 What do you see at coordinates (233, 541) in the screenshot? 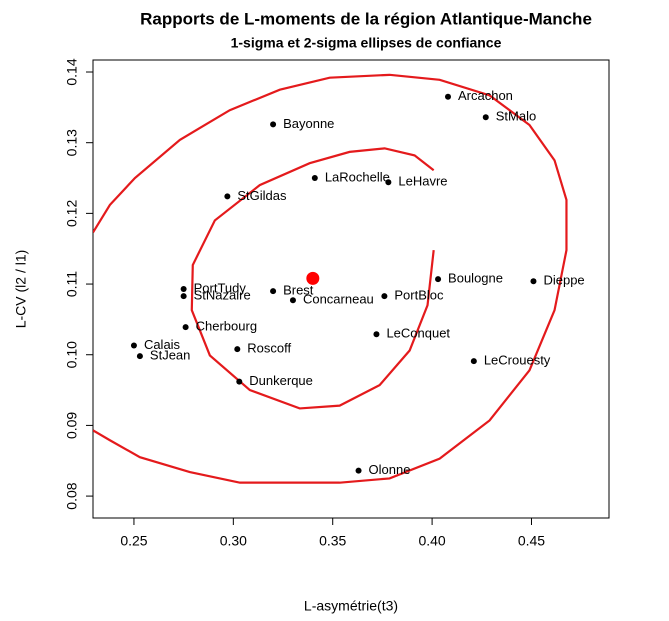
I see `x-tick-label: 0.30` at bounding box center [233, 541].